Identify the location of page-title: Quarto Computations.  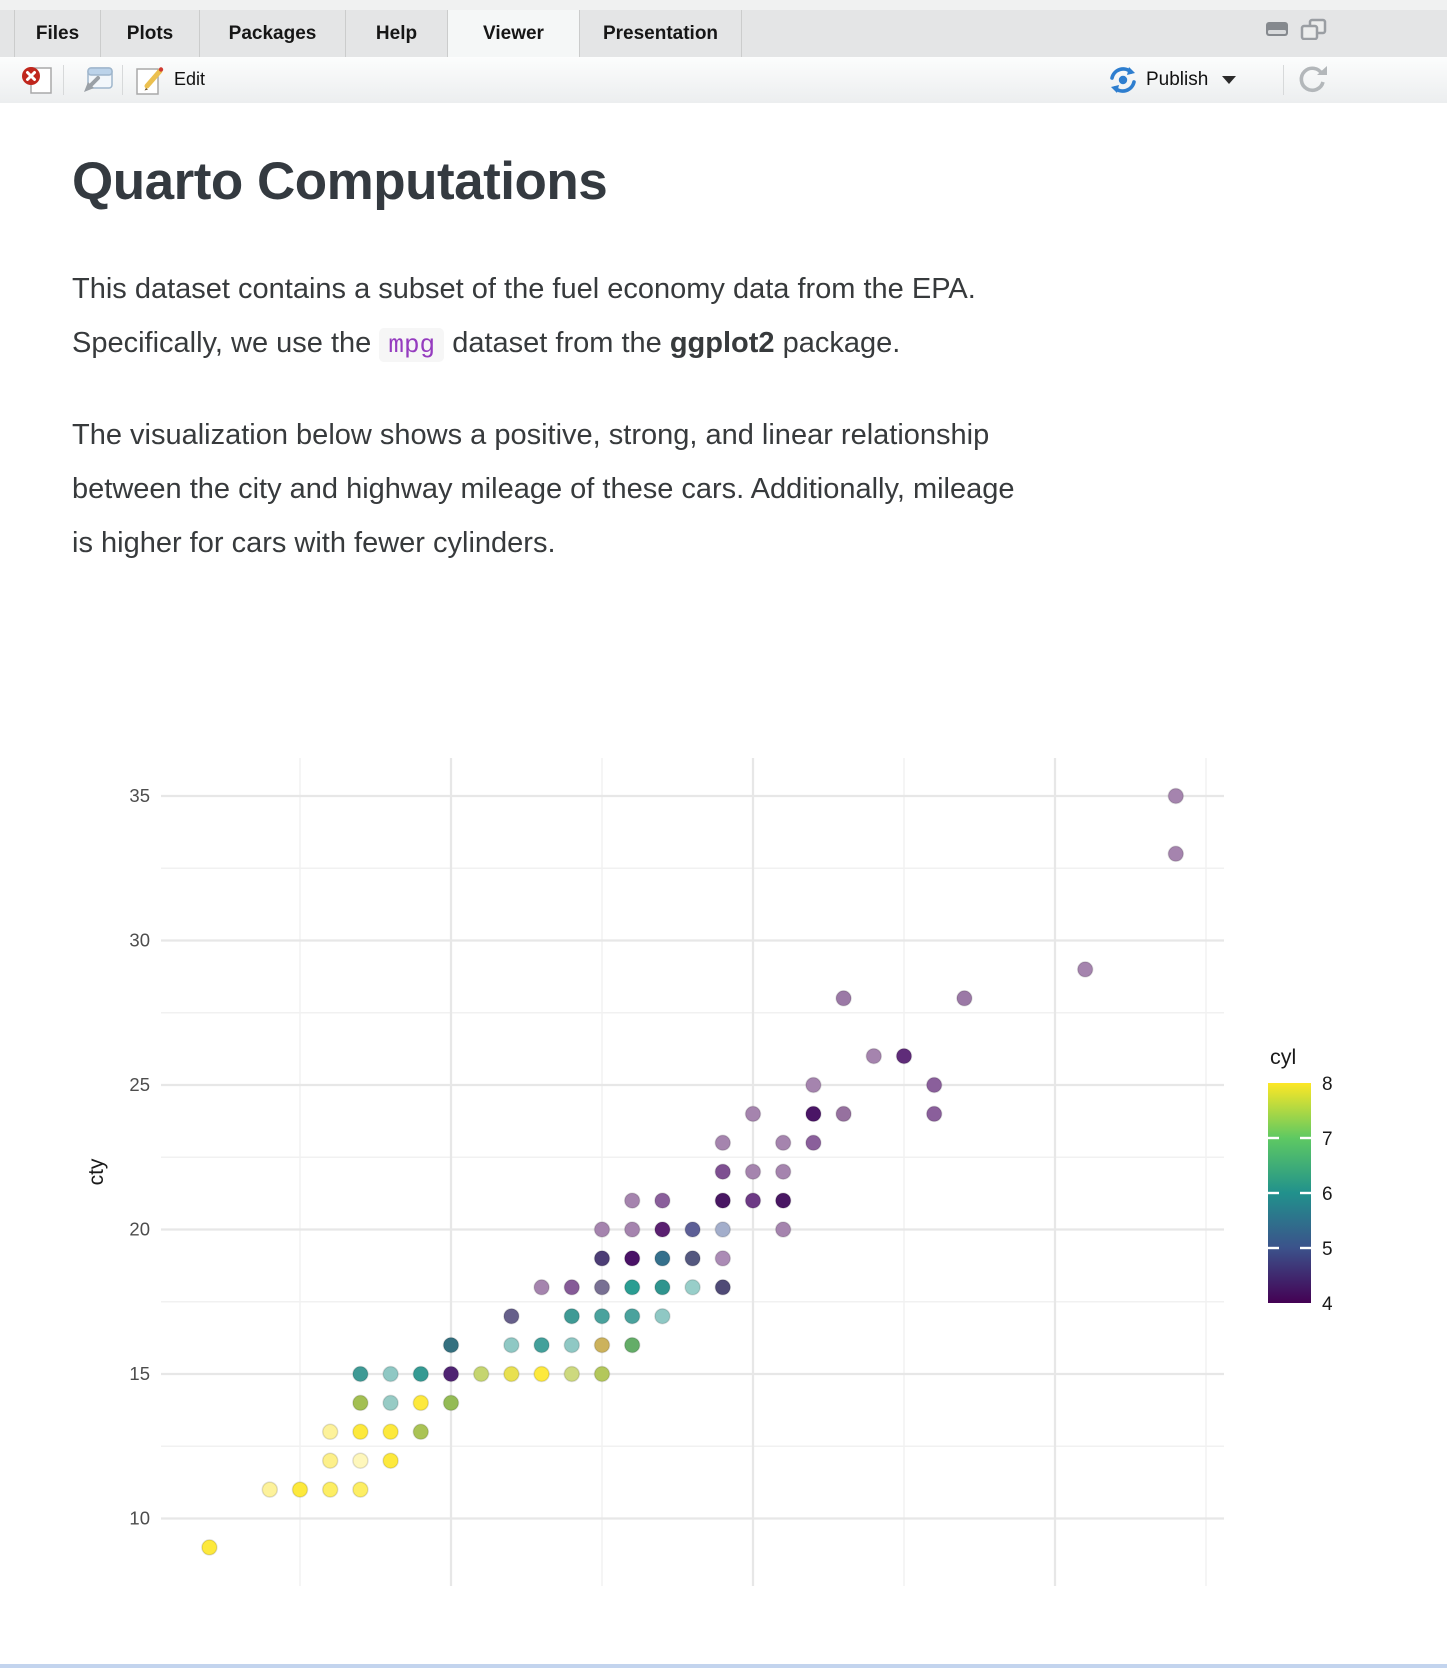
(340, 181).